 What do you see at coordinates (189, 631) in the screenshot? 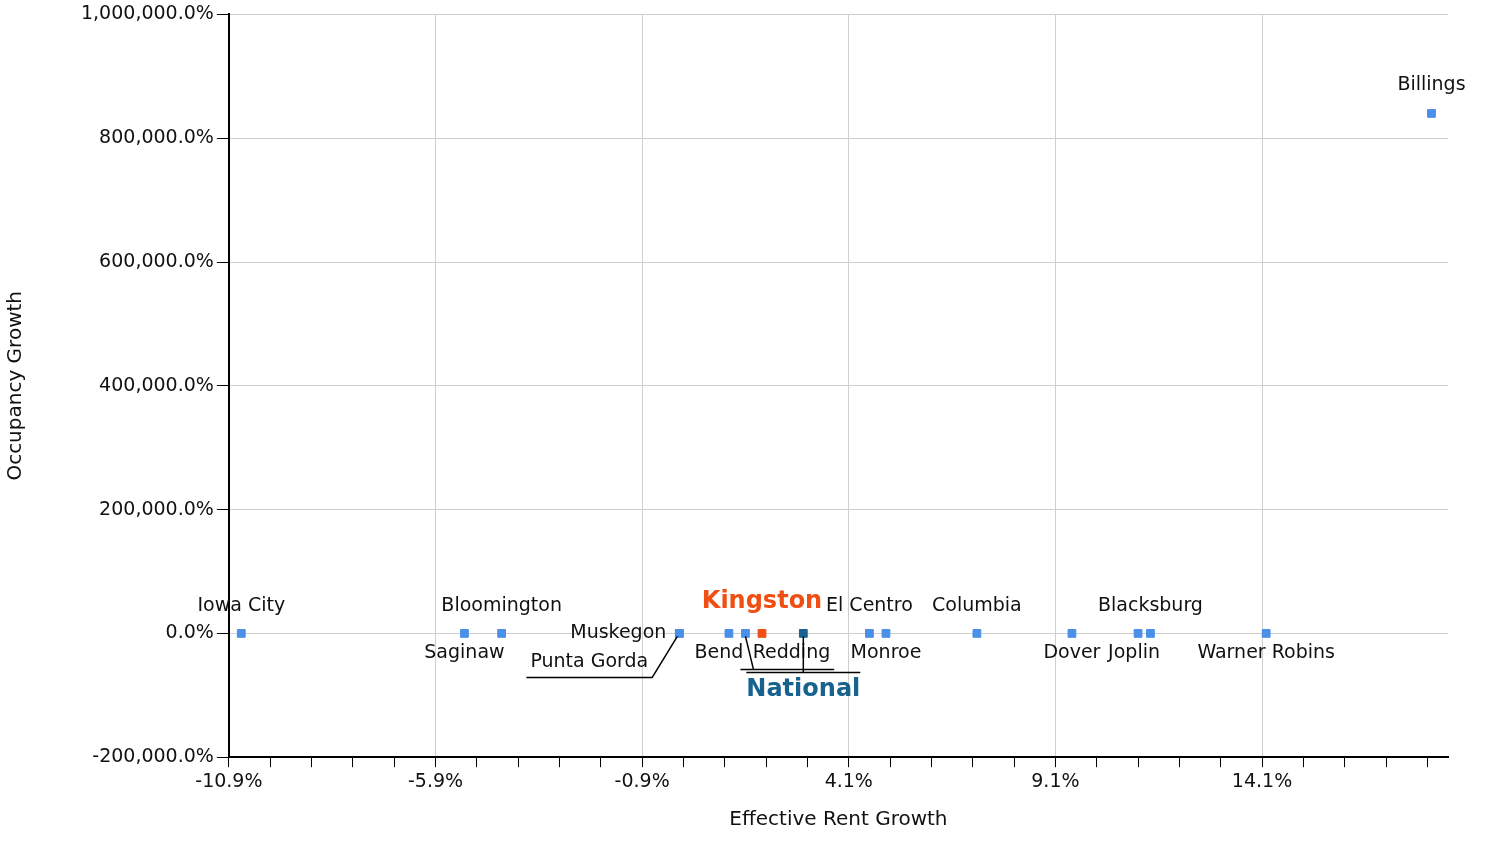
I see `y-tick-label: 0.0%` at bounding box center [189, 631].